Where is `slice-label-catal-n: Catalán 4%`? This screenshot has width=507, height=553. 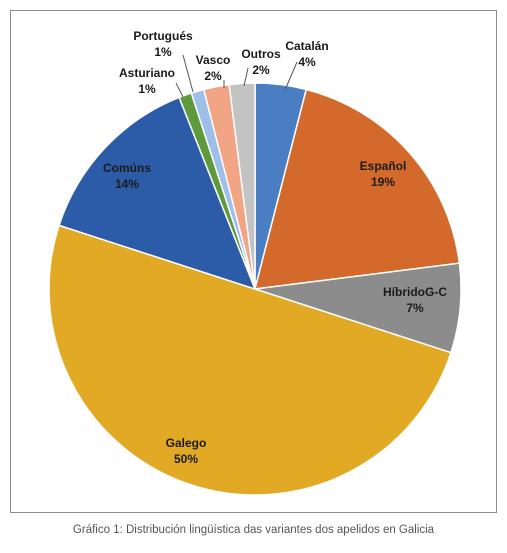 slice-label-catal-n: Catalán 4% is located at coordinates (306, 54).